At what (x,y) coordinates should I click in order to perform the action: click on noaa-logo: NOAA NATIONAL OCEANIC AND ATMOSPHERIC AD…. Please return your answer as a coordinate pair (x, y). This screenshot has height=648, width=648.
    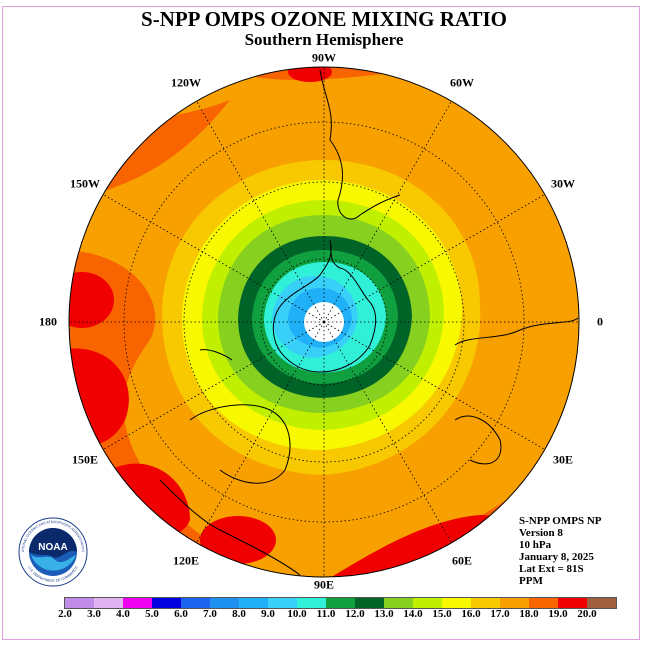
    Looking at the image, I should click on (53, 552).